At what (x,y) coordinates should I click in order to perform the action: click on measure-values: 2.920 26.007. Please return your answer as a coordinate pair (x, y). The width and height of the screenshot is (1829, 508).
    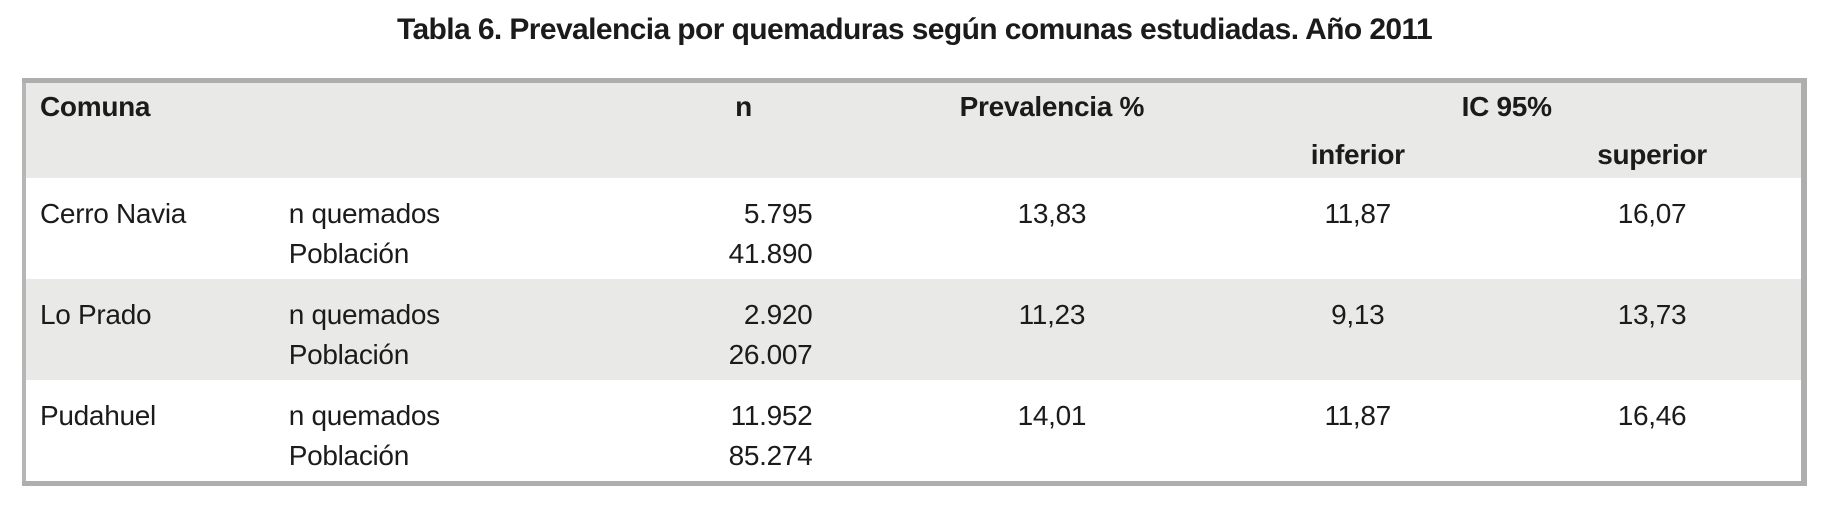
    Looking at the image, I should click on (743, 329).